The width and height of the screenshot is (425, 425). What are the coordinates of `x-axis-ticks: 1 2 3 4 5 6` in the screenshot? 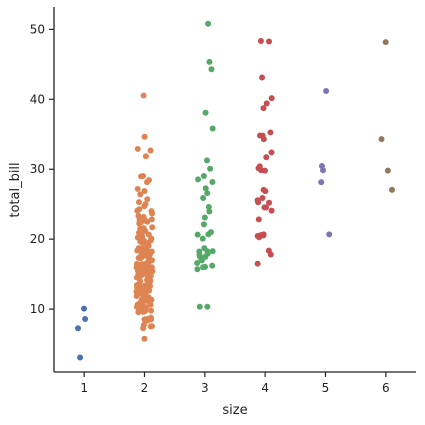 It's located at (235, 383).